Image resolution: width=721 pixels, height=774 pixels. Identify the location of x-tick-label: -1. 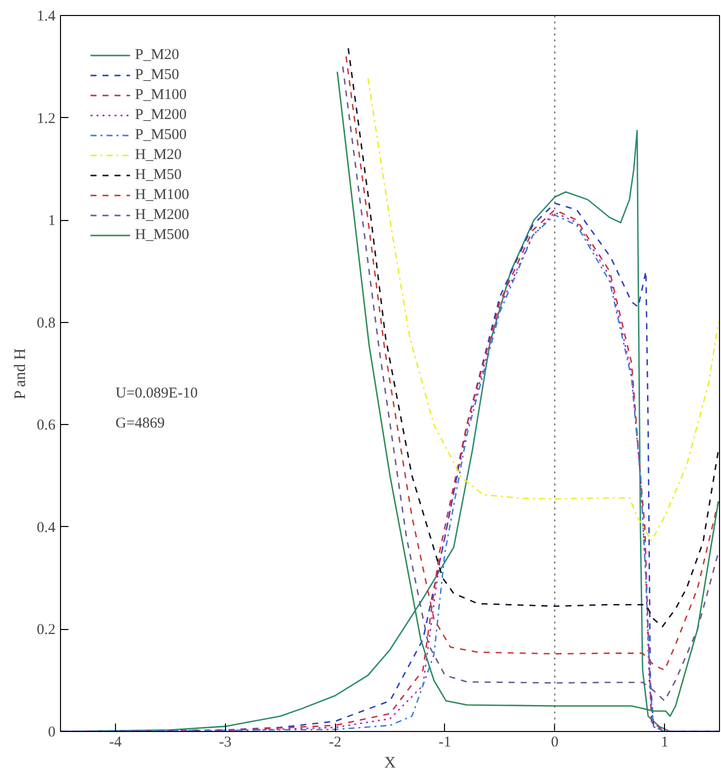
(445, 742).